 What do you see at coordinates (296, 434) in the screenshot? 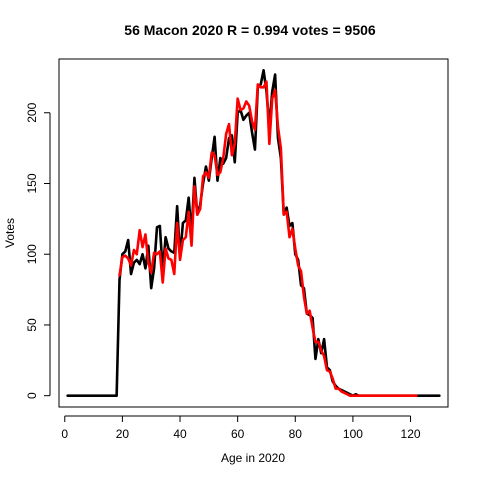
I see `x-tick-label: 80` at bounding box center [296, 434].